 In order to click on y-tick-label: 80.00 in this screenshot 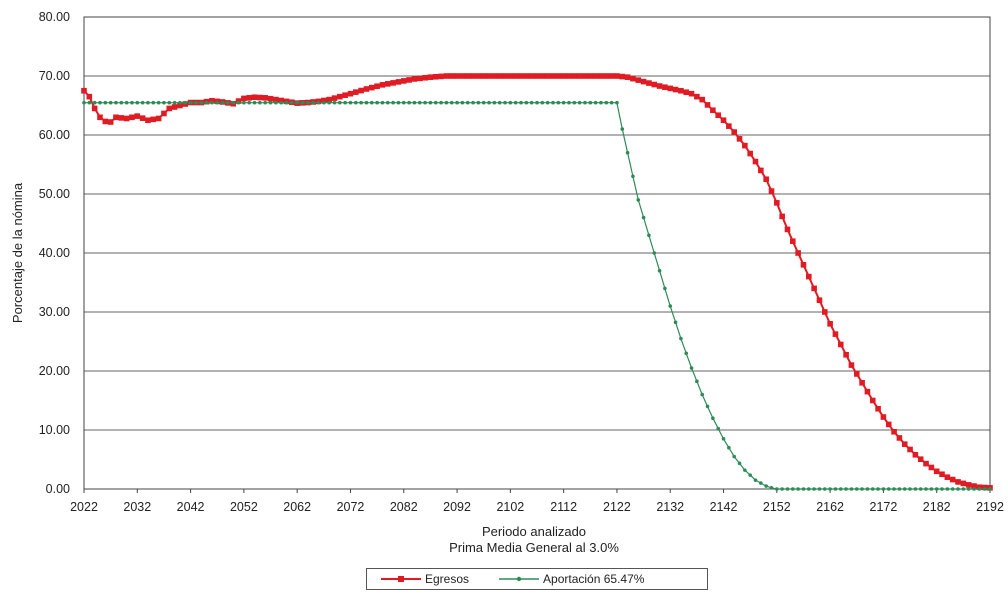, I will do `click(54, 17)`.